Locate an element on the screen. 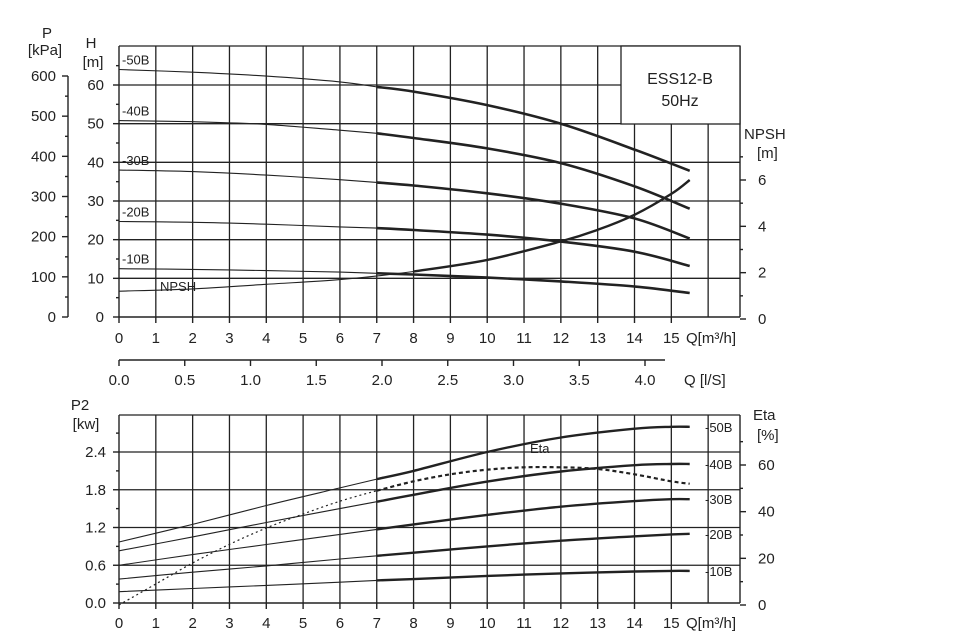 Image resolution: width=960 pixels, height=640 pixels. p2-curve-label: -20B is located at coordinates (718, 534).